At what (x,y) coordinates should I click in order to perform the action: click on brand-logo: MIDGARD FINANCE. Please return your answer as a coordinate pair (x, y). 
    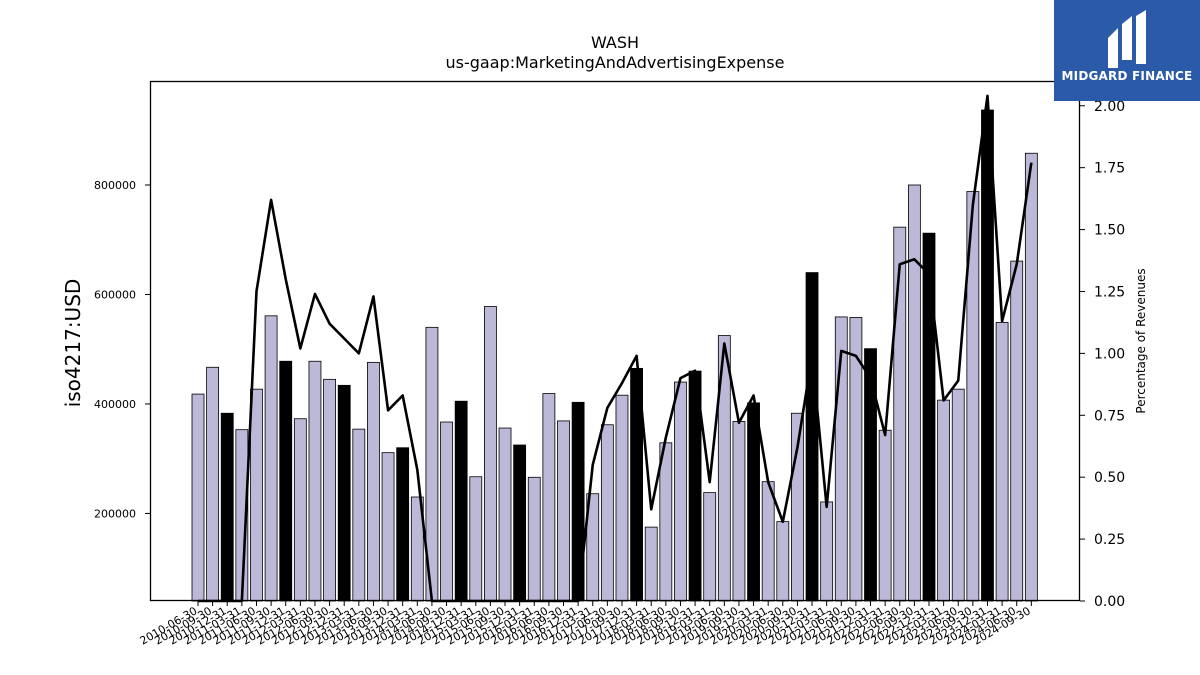
    Looking at the image, I should click on (1127, 50).